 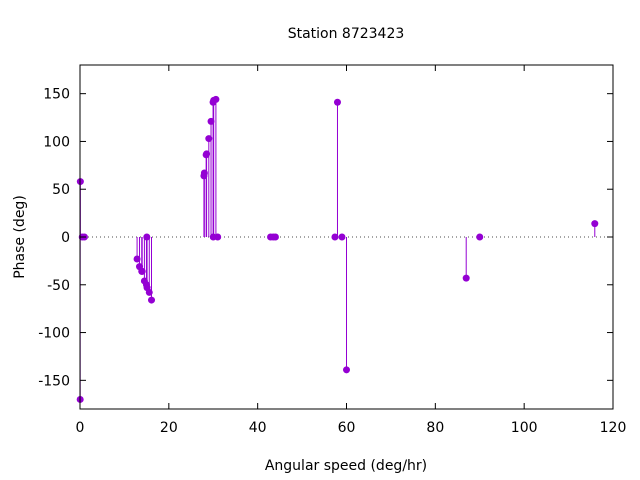 I want to click on x-tick-label: 60, so click(x=347, y=428).